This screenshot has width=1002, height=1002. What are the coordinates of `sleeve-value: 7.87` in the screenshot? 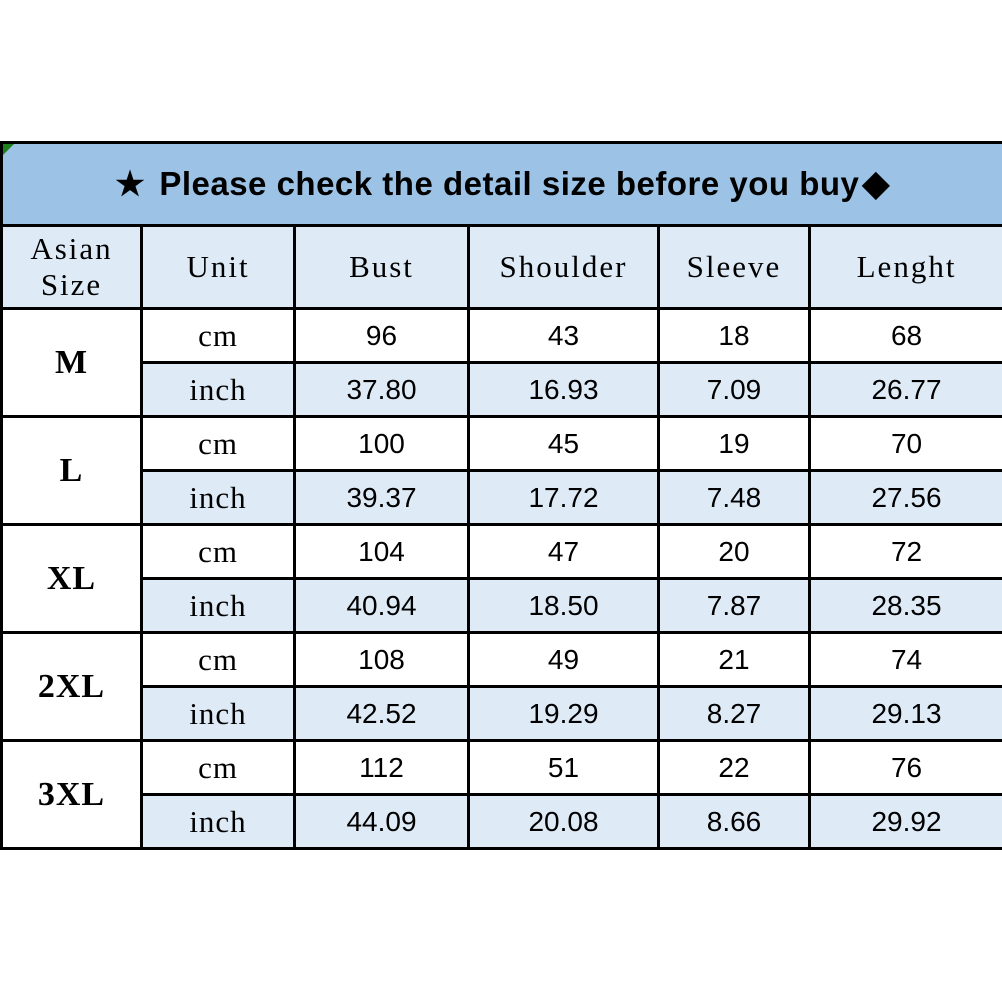 It's located at (734, 605).